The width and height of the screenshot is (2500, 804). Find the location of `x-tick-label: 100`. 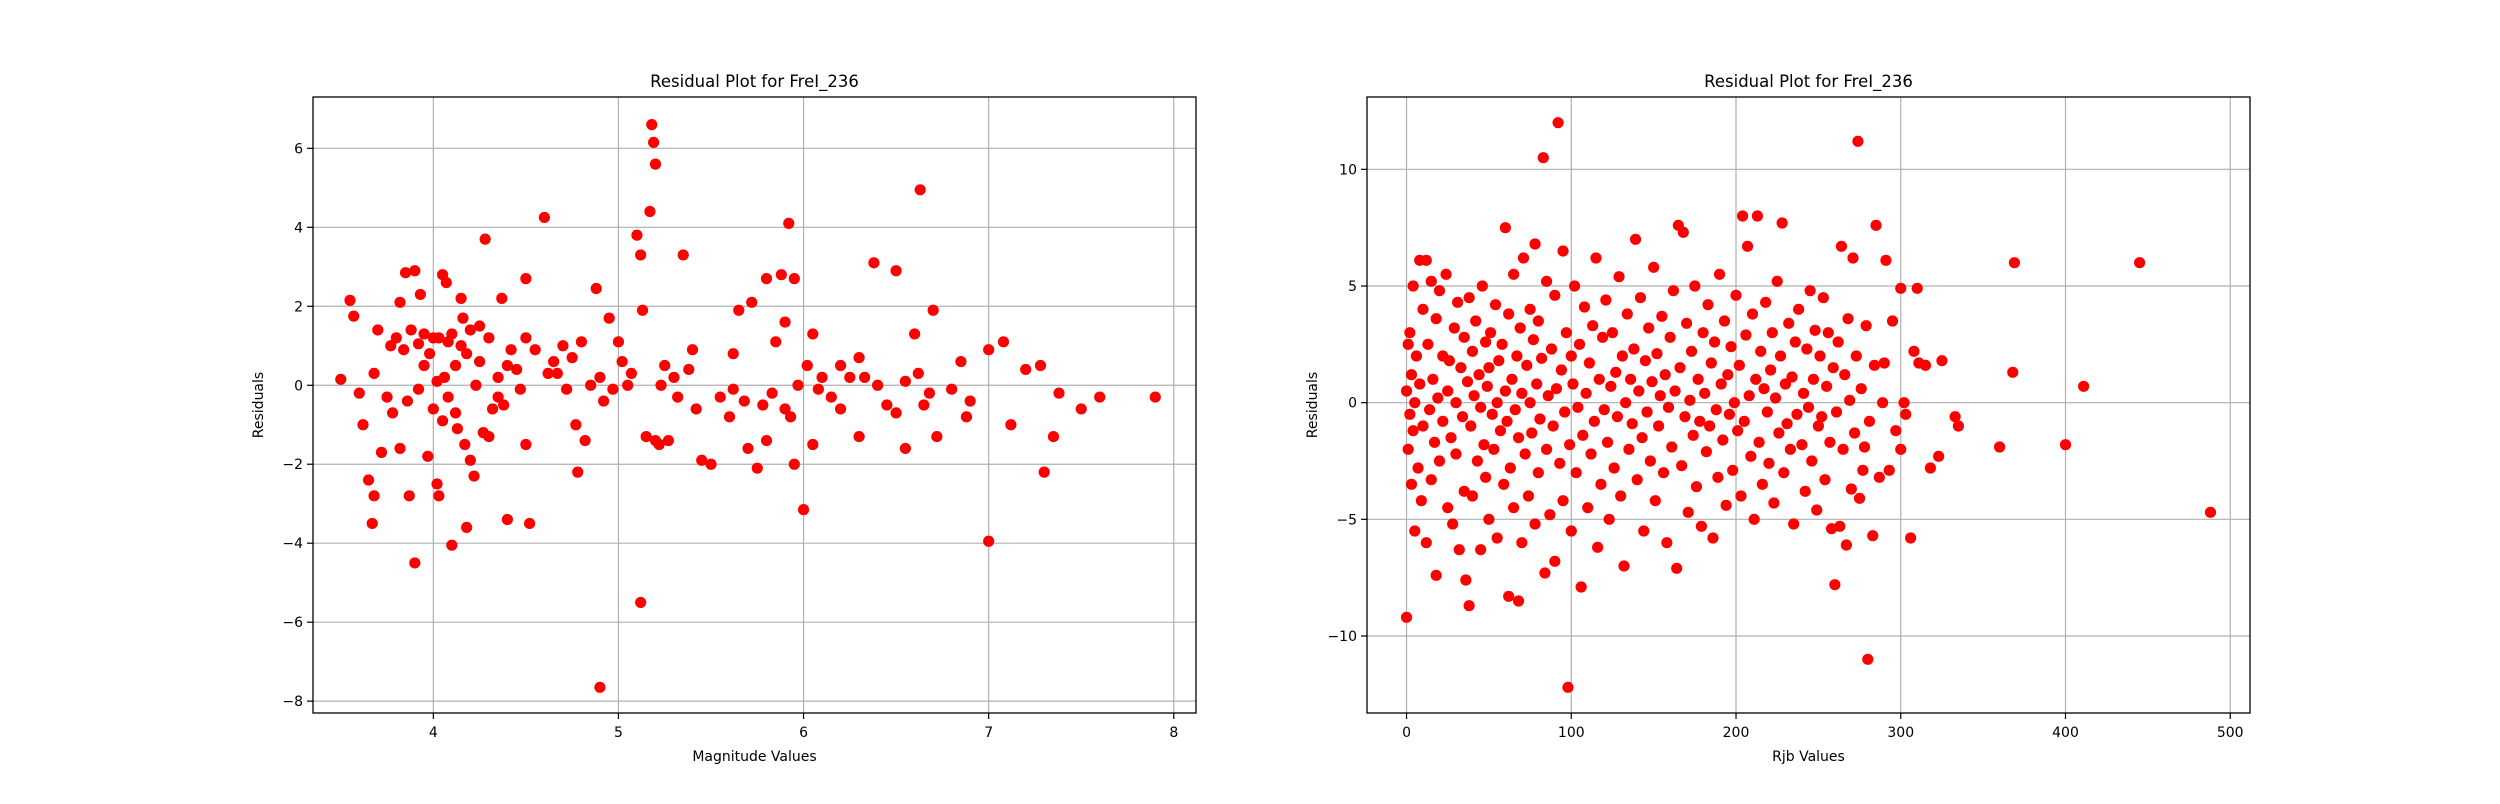

x-tick-label: 100 is located at coordinates (1571, 733).